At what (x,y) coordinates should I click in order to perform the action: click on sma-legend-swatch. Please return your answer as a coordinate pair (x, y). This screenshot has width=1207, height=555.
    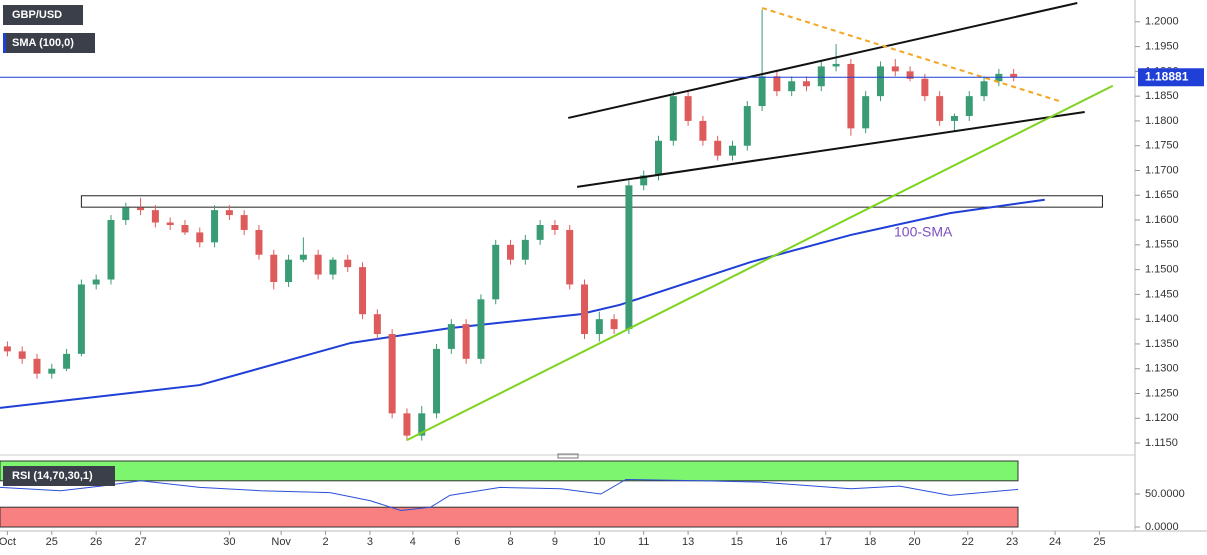
    Looking at the image, I should click on (4, 43).